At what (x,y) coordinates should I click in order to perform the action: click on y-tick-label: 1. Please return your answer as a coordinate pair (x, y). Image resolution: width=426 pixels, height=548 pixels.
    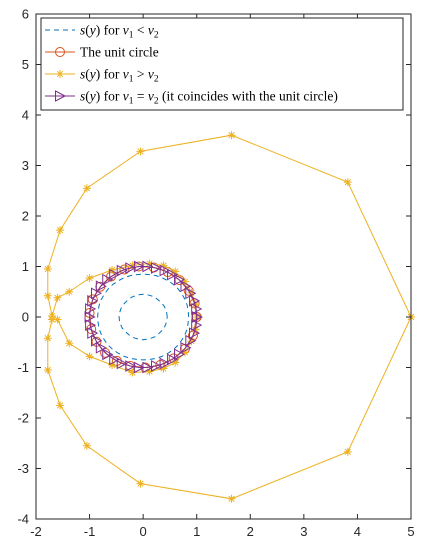
    Looking at the image, I should click on (25, 266).